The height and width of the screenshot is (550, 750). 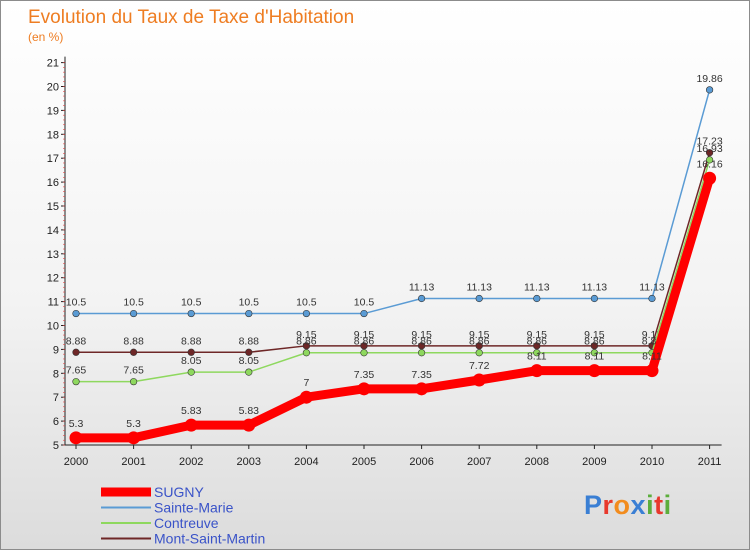 I want to click on y-tick-label: 9, so click(x=56, y=350).